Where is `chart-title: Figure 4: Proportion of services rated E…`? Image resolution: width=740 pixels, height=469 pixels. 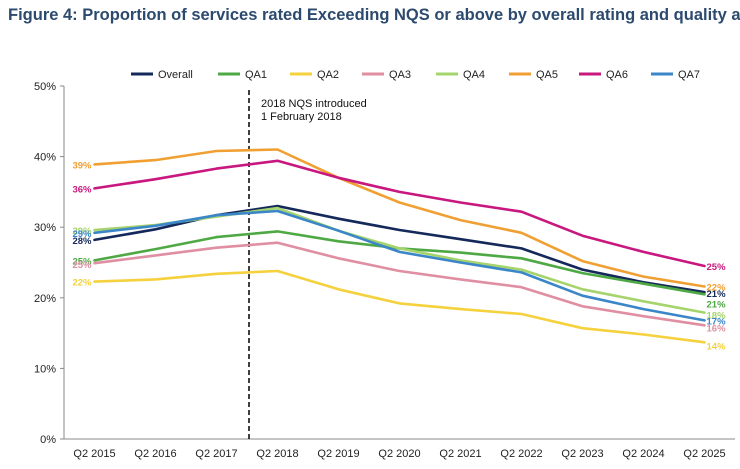 chart-title: Figure 4: Proportion of services rated E… is located at coordinates (374, 15).